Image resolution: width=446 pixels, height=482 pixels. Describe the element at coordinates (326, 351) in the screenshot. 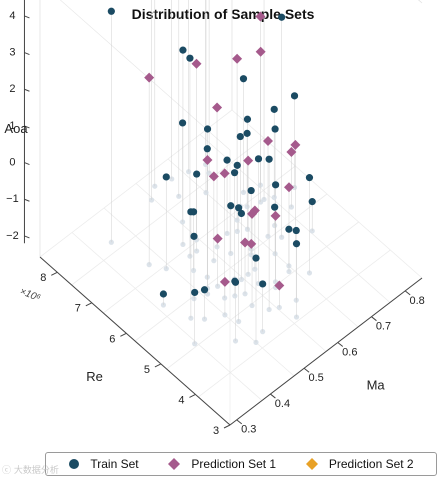

I see `x-axis-line` at that location.